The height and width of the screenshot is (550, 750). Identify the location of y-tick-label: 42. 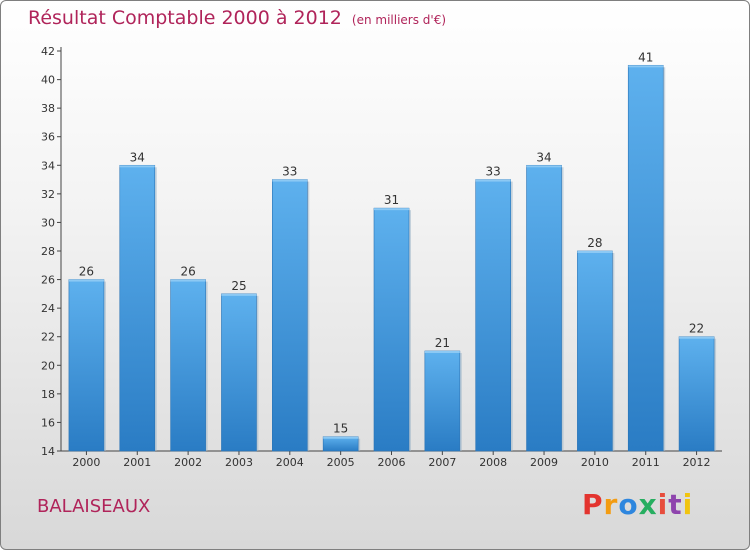
(48, 51).